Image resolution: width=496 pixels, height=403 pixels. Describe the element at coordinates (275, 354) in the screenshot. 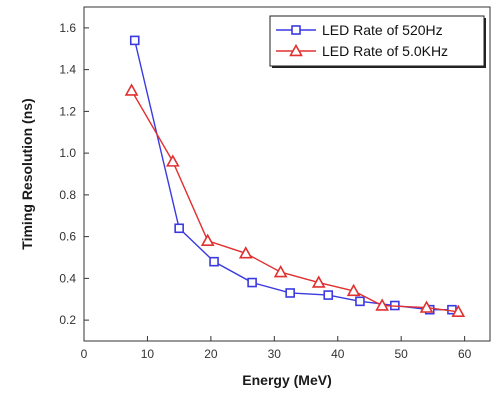

I see `x-tick-label: 30` at that location.